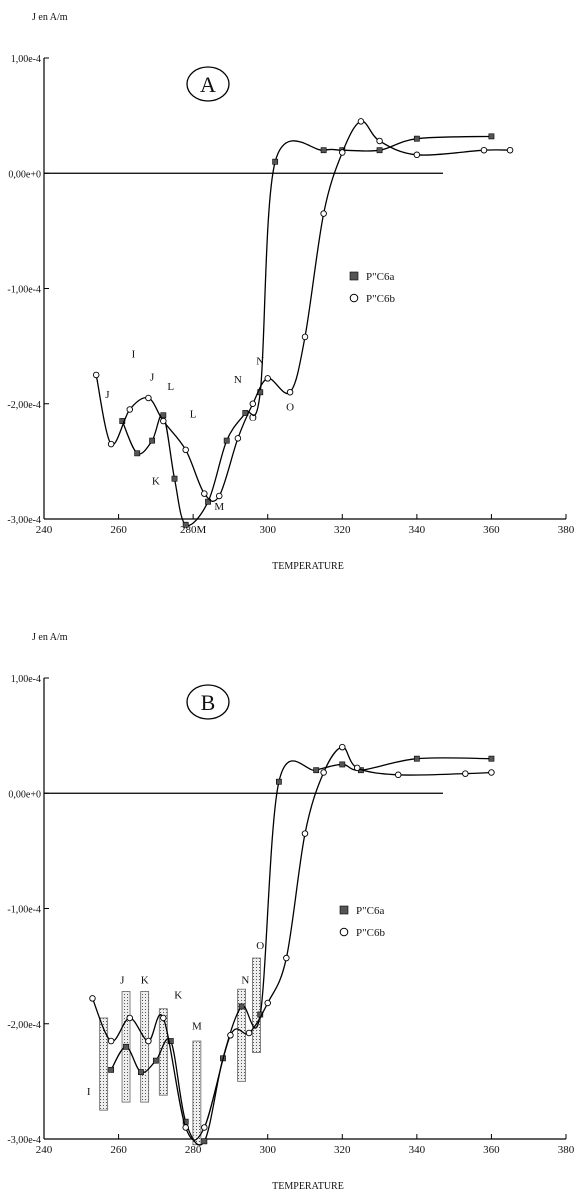 The height and width of the screenshot is (1199, 587). What do you see at coordinates (24, 1025) in the screenshot?
I see `y-tick-label: -2,00e-4` at bounding box center [24, 1025].